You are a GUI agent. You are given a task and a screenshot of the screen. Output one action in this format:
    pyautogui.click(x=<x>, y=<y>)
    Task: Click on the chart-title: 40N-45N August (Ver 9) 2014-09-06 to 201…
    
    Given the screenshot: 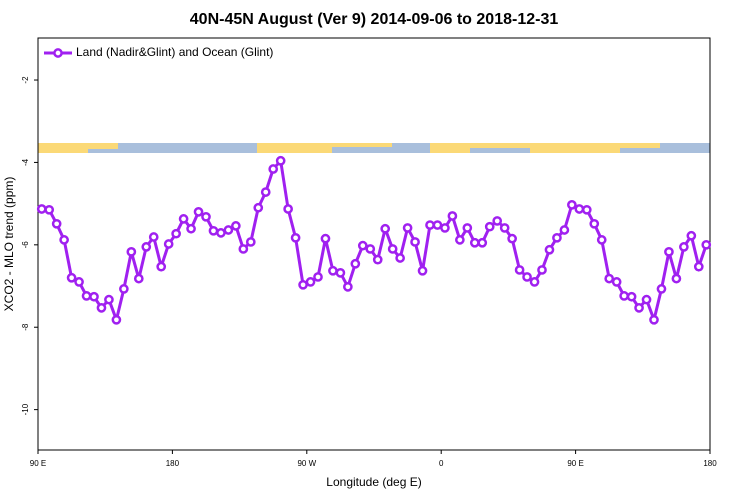 What is the action you would take?
    pyautogui.click(x=374, y=19)
    